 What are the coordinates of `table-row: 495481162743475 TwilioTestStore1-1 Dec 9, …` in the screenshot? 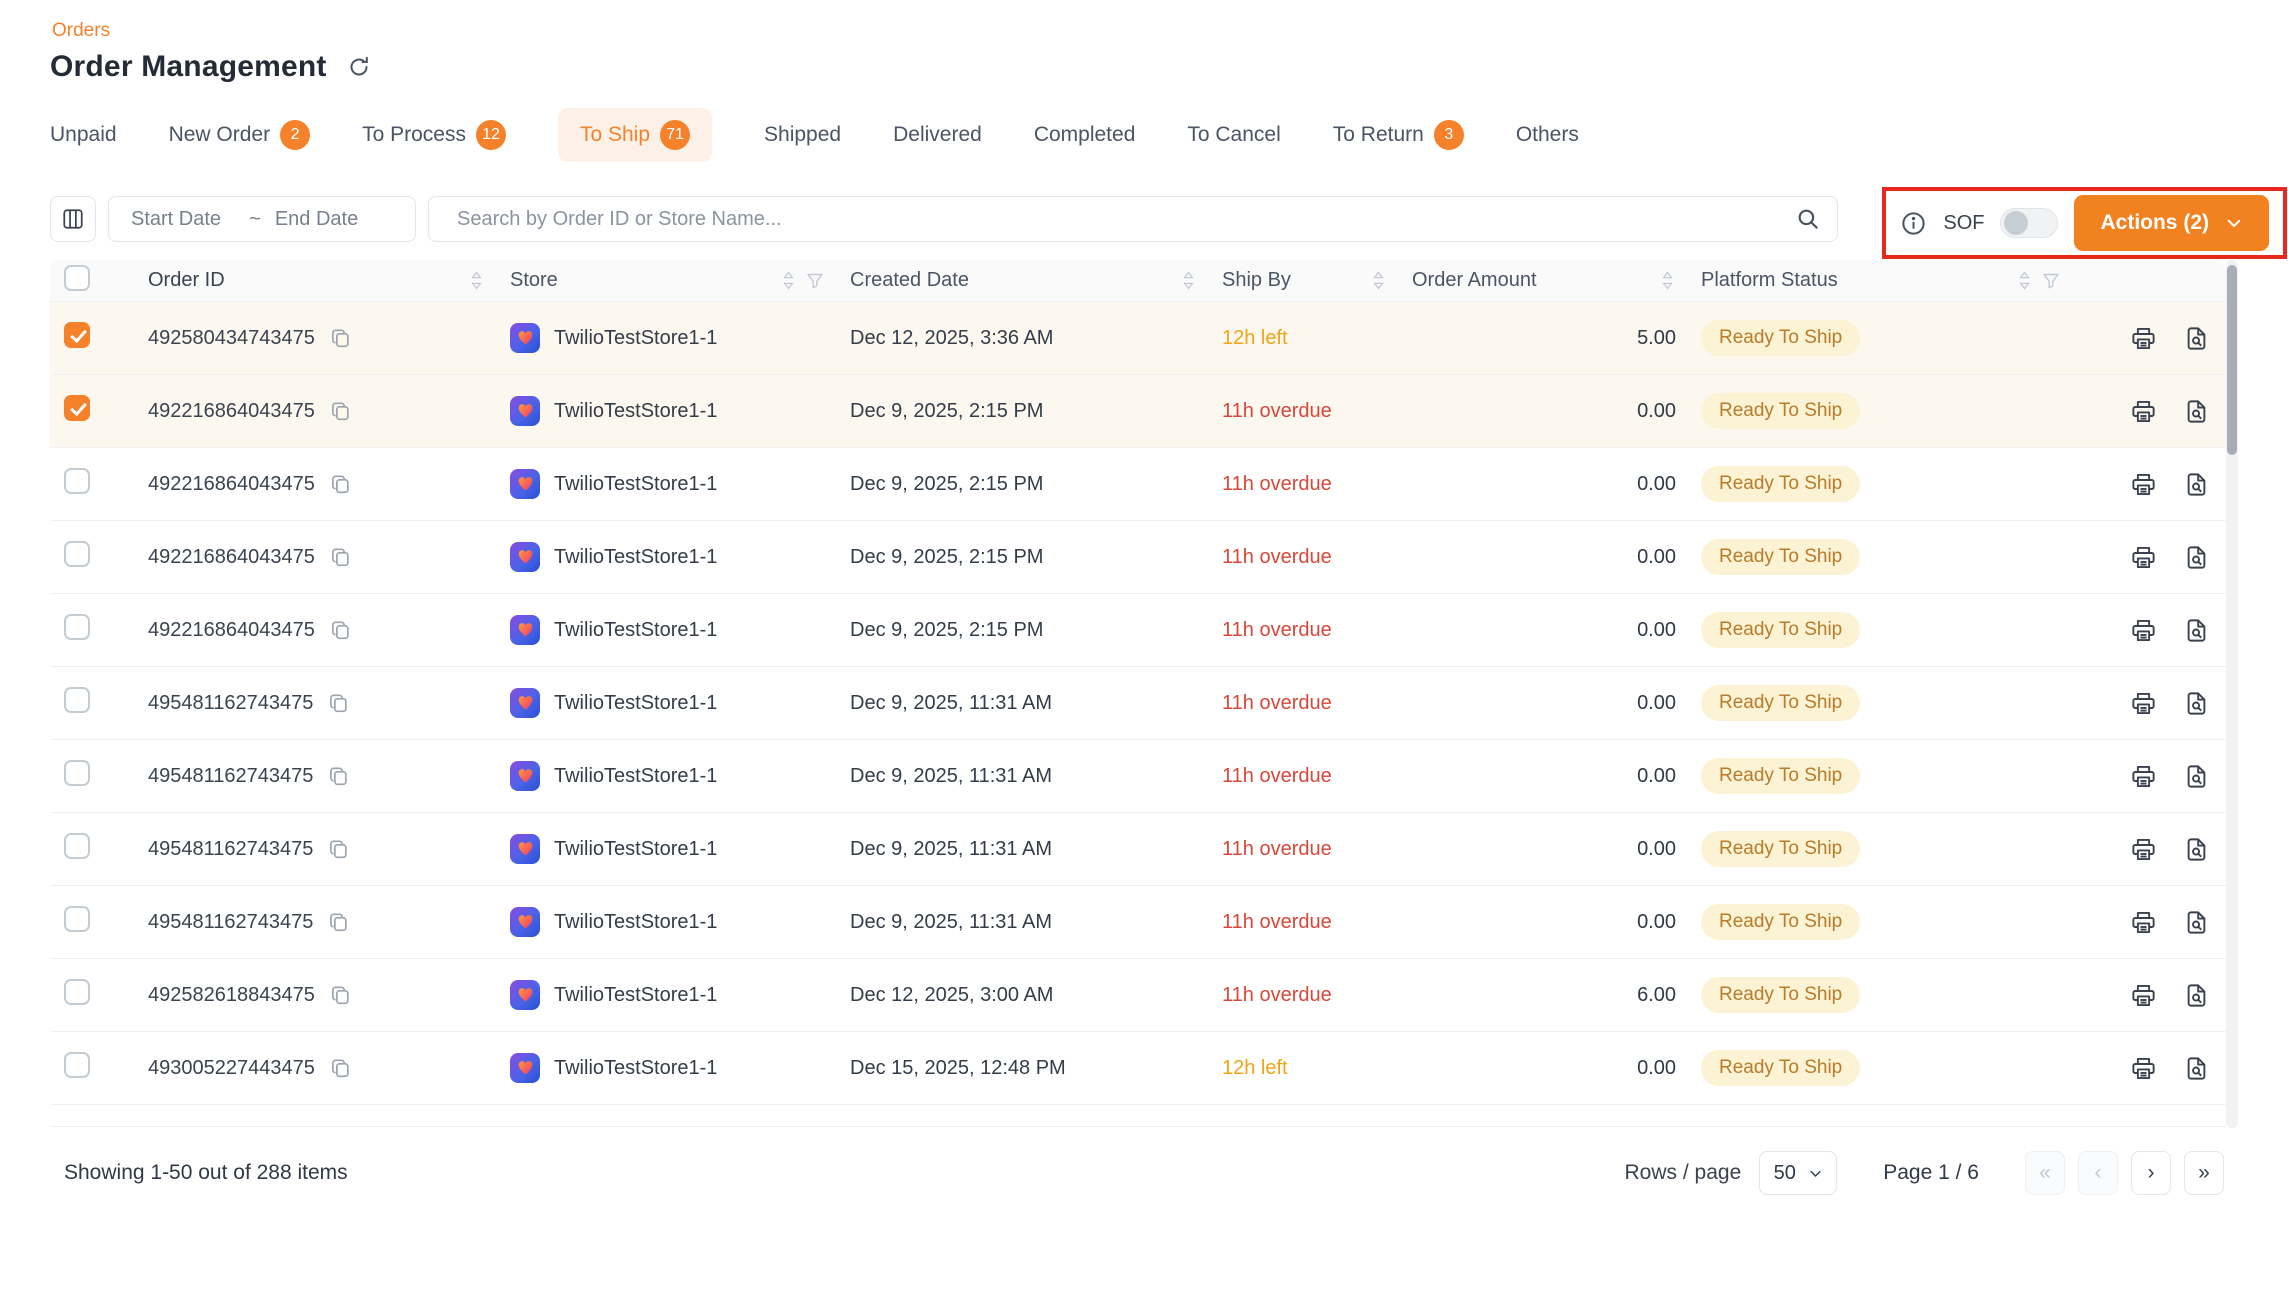 It's located at (1138, 776).